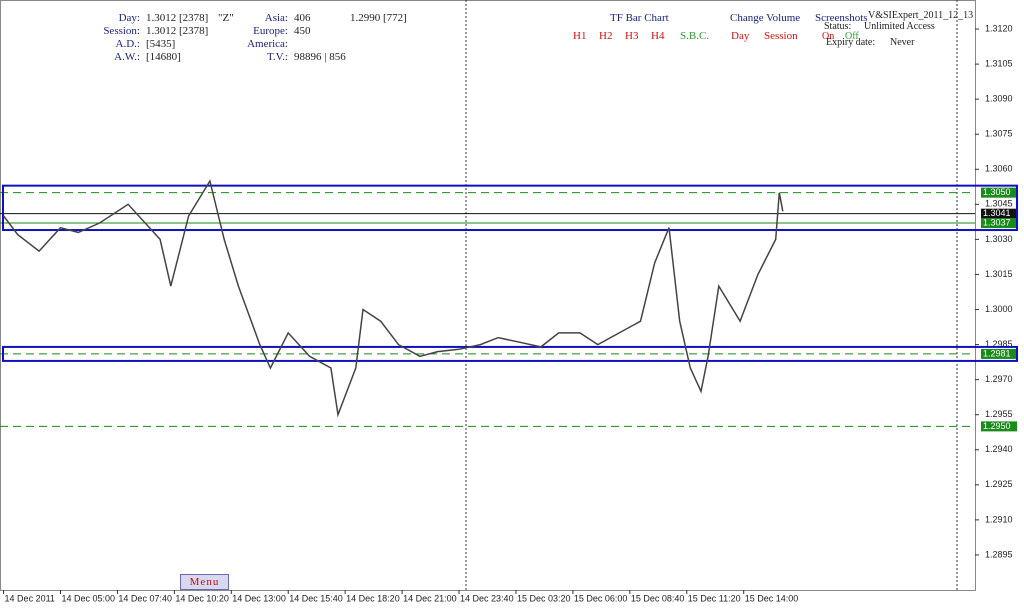 The image size is (1024, 610). I want to click on menu-button: Menu, so click(204, 582).